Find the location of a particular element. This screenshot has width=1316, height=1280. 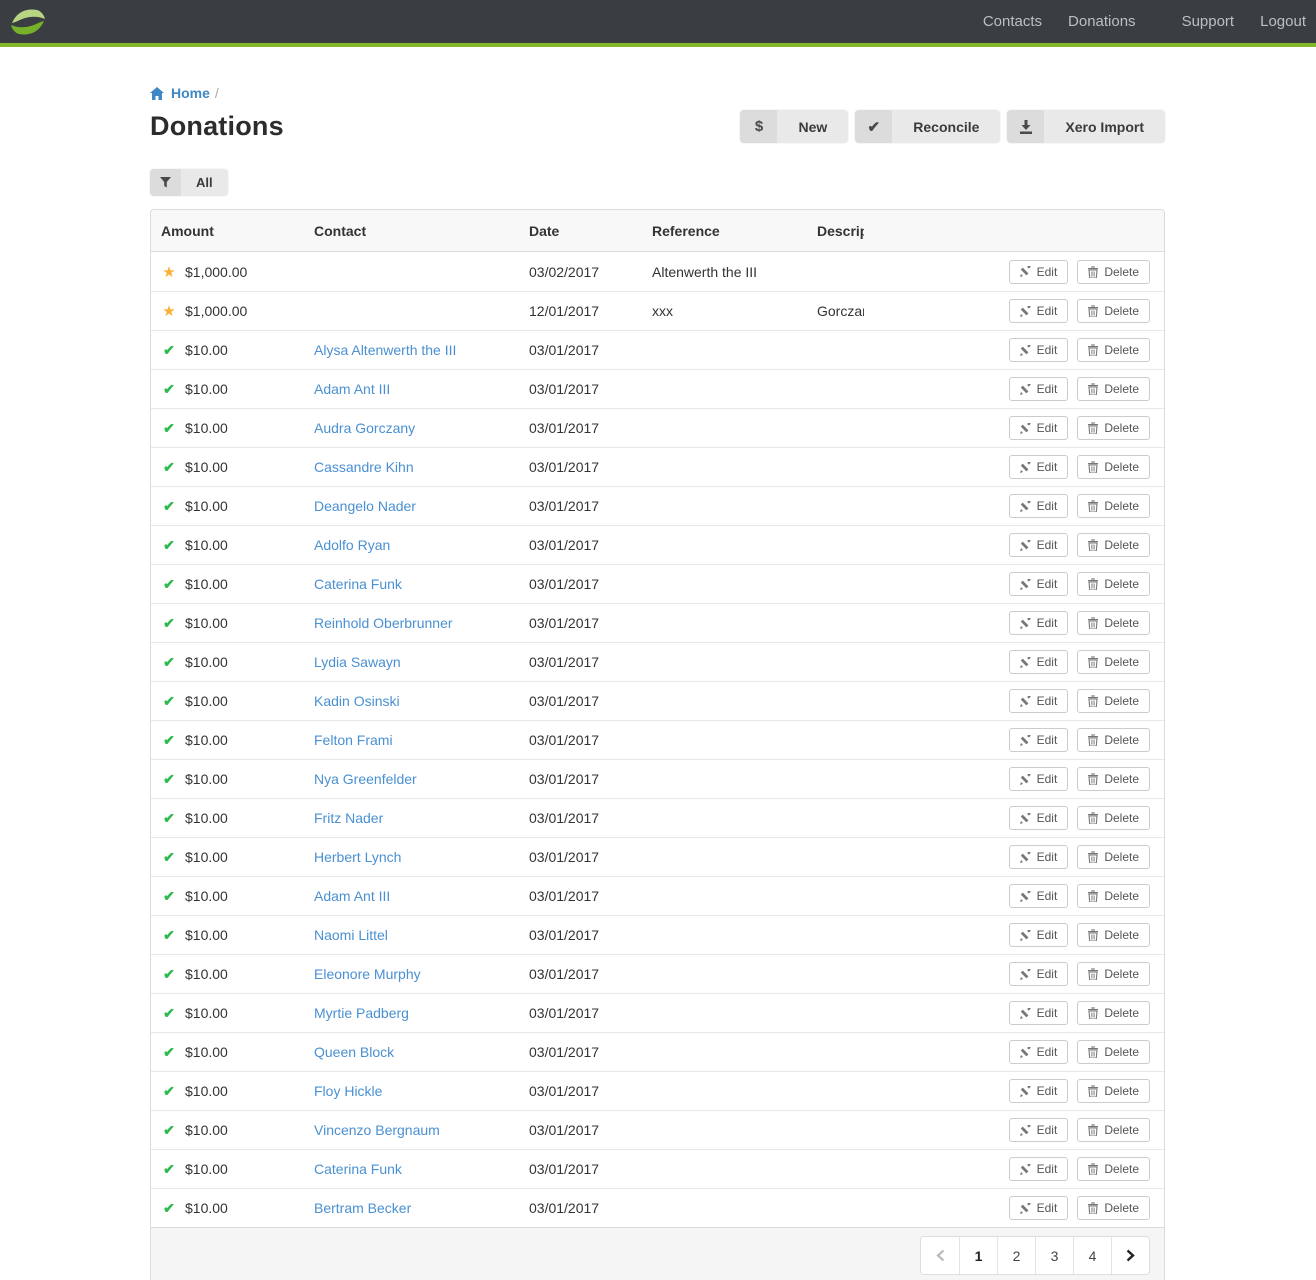

nav-item-contacts: Contacts is located at coordinates (1012, 21).